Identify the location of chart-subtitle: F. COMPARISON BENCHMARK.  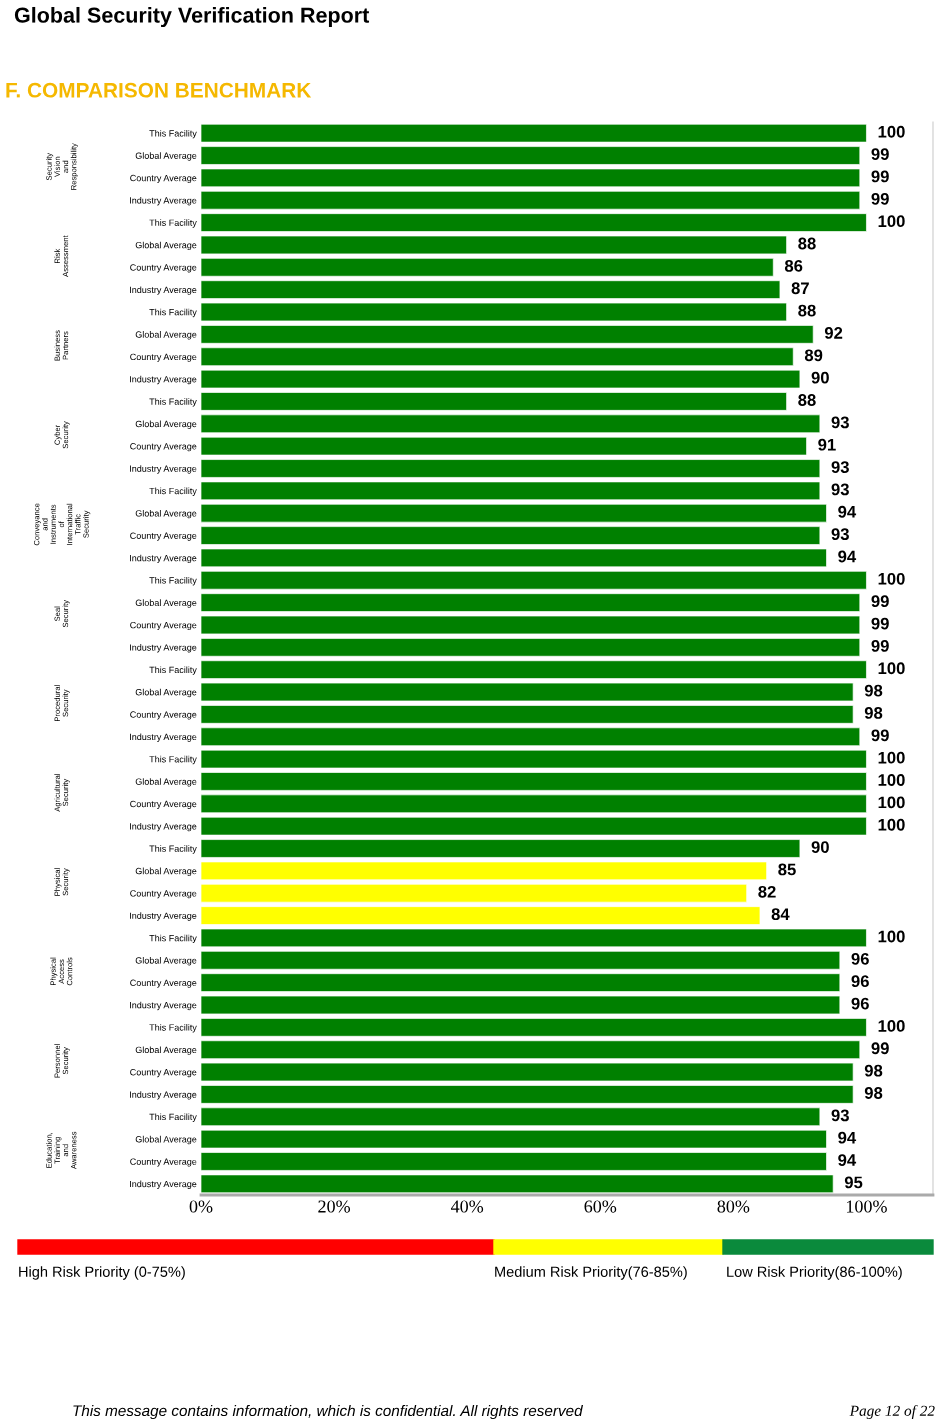
(159, 90).